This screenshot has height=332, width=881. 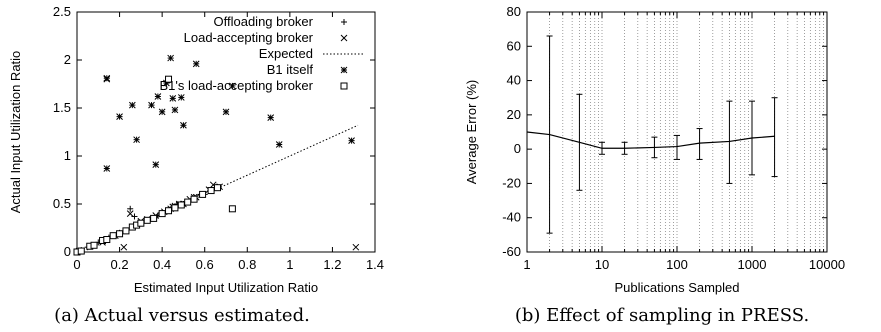 What do you see at coordinates (162, 264) in the screenshot?
I see `chart-a-x-tick-label: 0.4` at bounding box center [162, 264].